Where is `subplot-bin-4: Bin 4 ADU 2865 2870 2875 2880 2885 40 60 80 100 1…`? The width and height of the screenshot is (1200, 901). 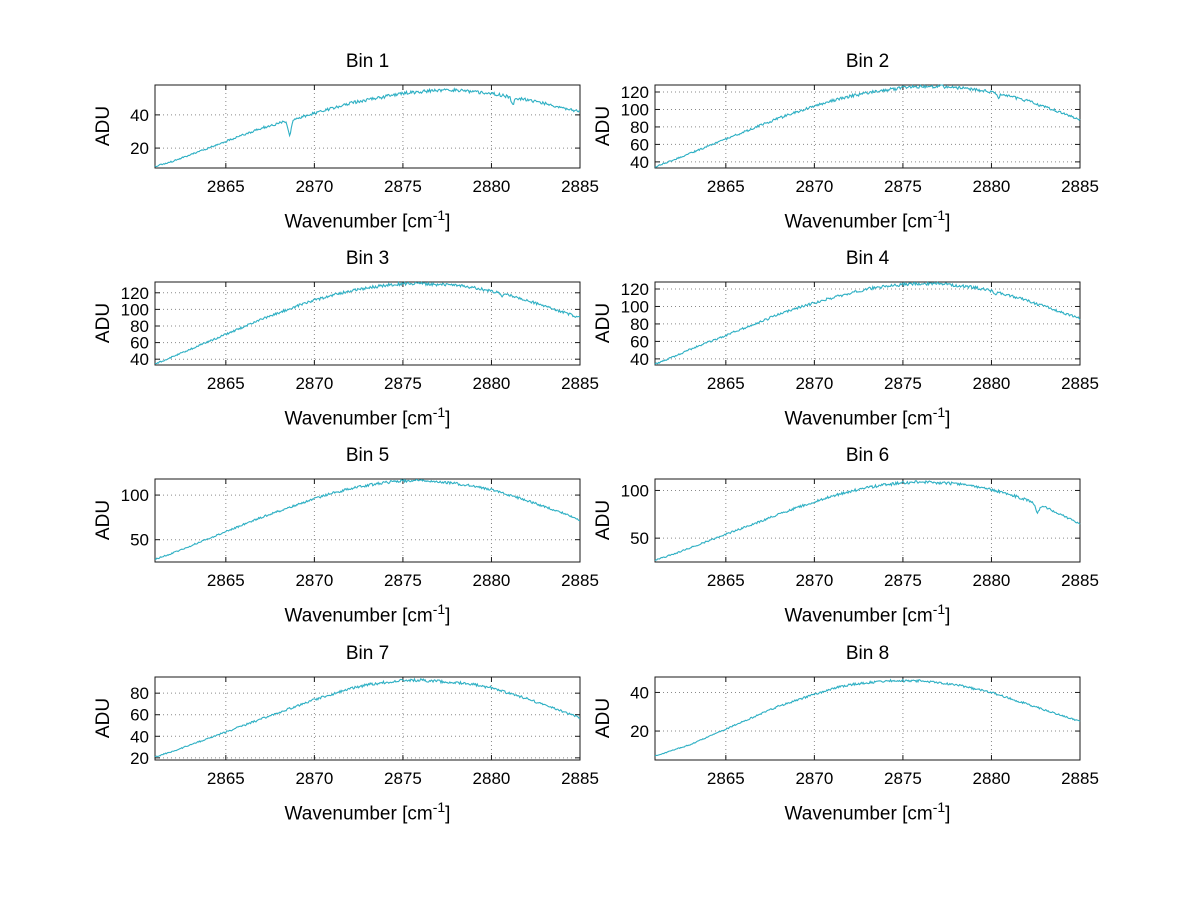
subplot-bin-4: Bin 4 ADU 2865 2870 2875 2880 2885 40 60 80 100 1… is located at coordinates (830, 346).